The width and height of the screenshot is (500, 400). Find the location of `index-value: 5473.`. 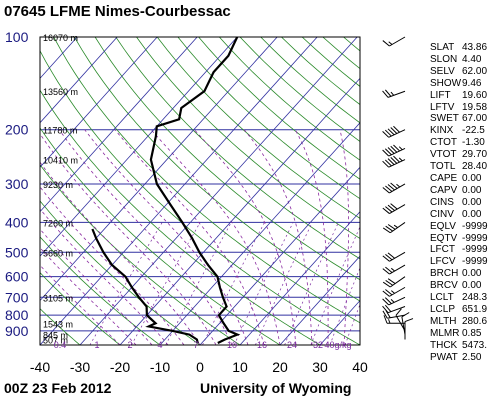

index-value: 5473. is located at coordinates (475, 345).